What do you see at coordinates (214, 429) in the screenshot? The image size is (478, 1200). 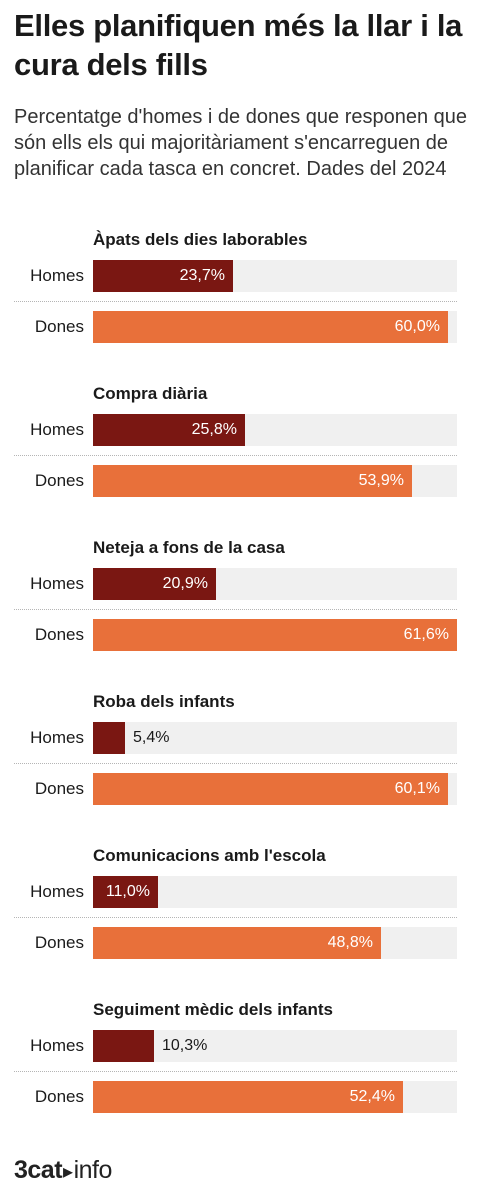 I see `data-label: 25,8%` at bounding box center [214, 429].